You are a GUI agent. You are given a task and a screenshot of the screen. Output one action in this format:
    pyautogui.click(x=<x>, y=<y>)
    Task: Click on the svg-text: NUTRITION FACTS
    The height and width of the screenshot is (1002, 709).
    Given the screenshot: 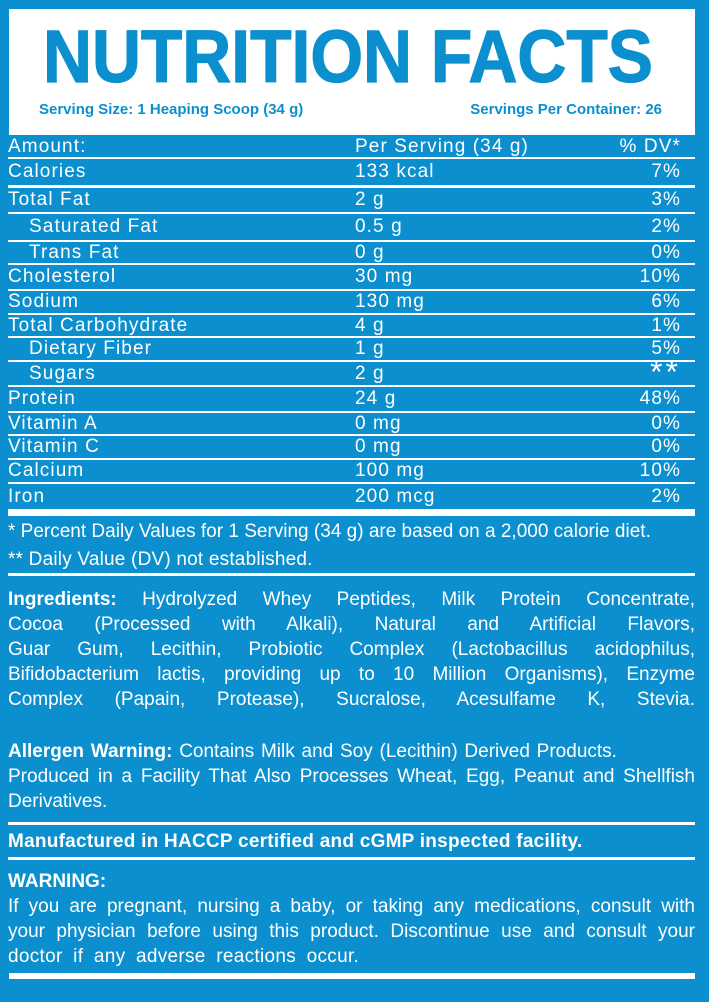 What is the action you would take?
    pyautogui.click(x=348, y=56)
    